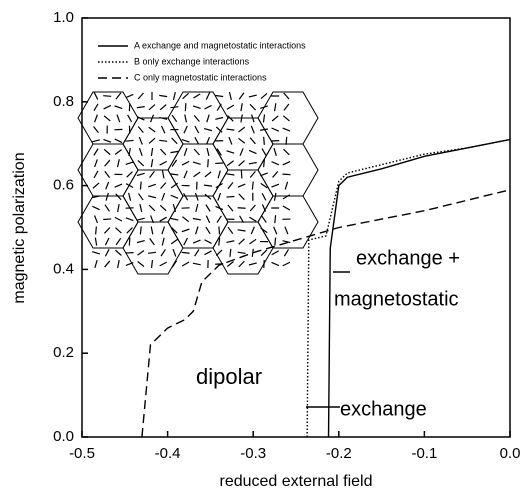 This screenshot has width=531, height=495. Describe the element at coordinates (288, 118) in the screenshot. I see `hexagon` at that location.